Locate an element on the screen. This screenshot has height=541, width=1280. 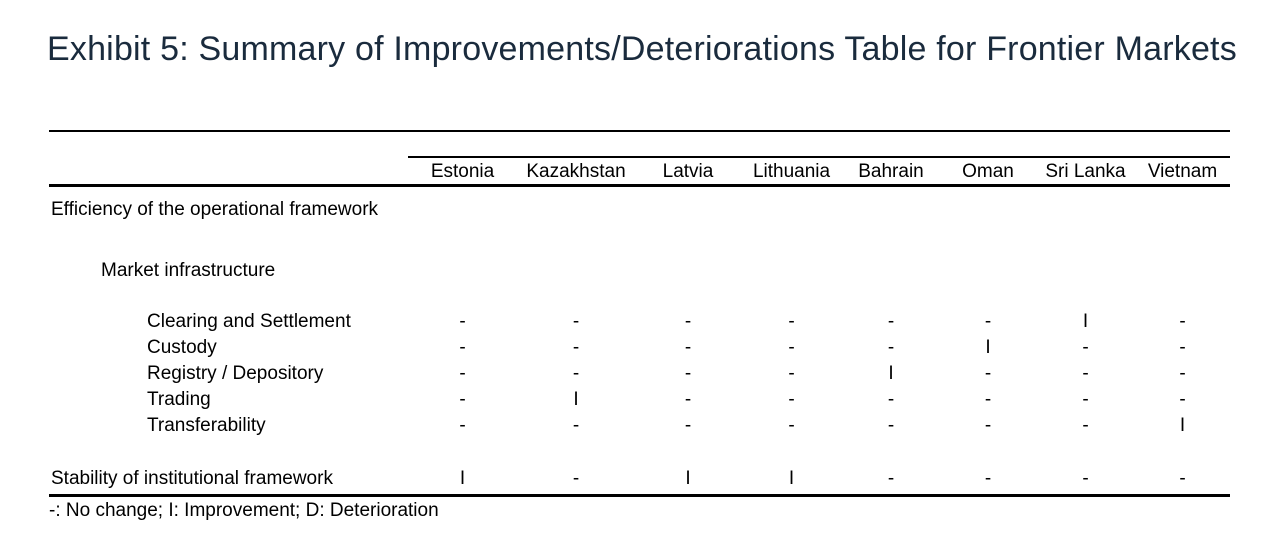
row-label: Stability of institutional framework is located at coordinates (192, 478).